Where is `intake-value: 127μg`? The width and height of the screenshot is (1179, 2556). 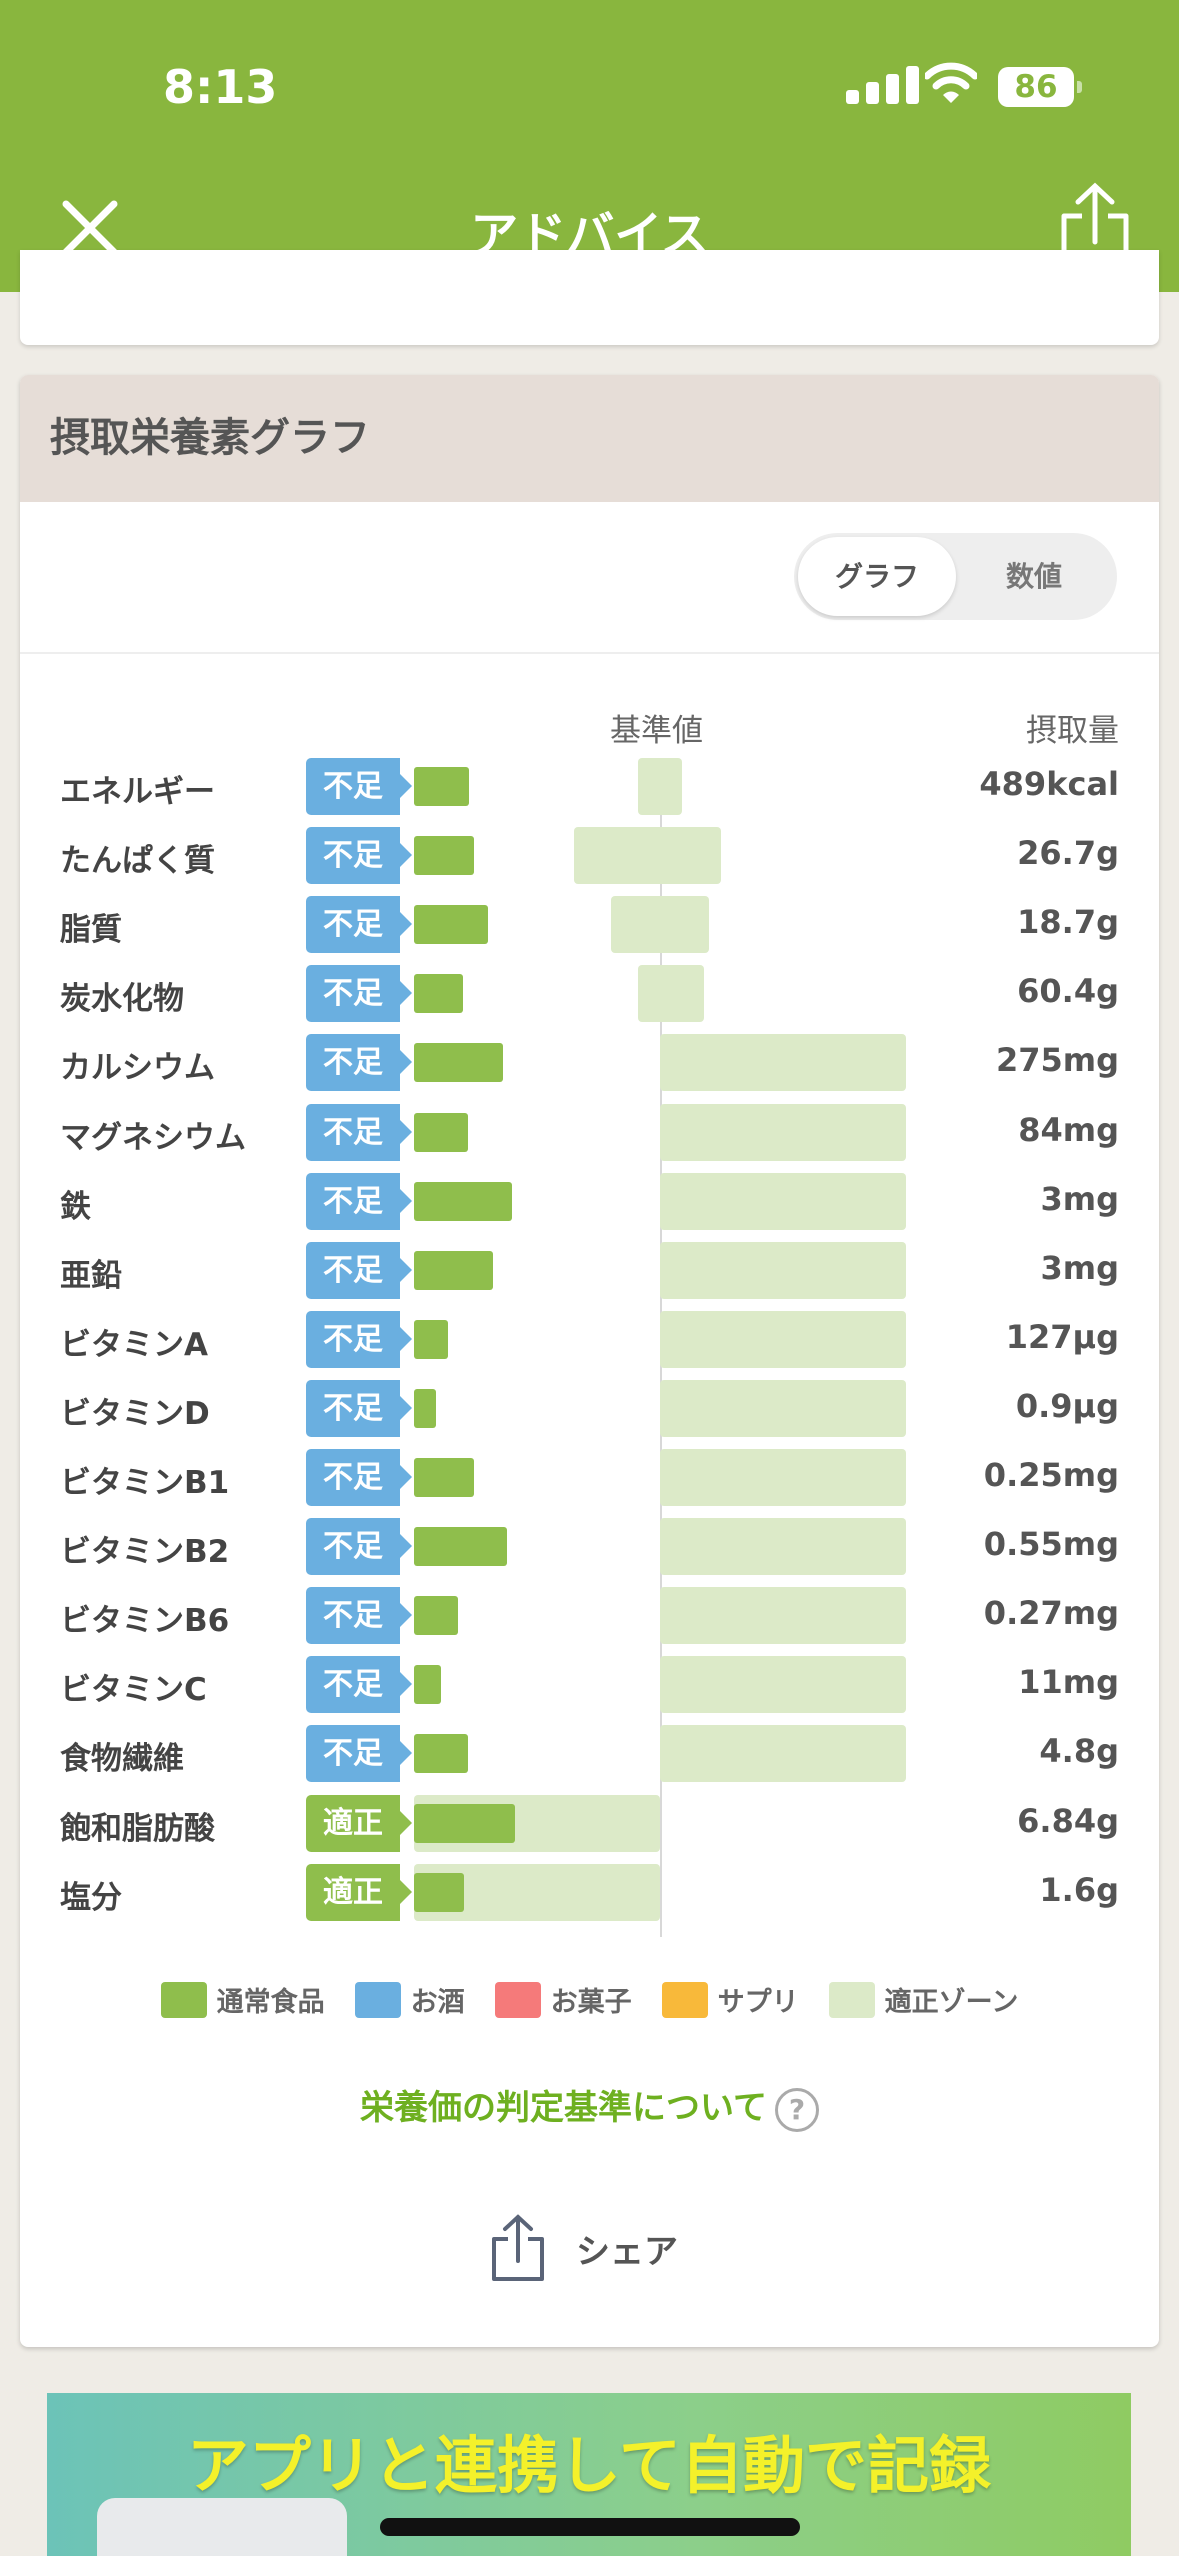
intake-value: 127μg is located at coordinates (1062, 1336).